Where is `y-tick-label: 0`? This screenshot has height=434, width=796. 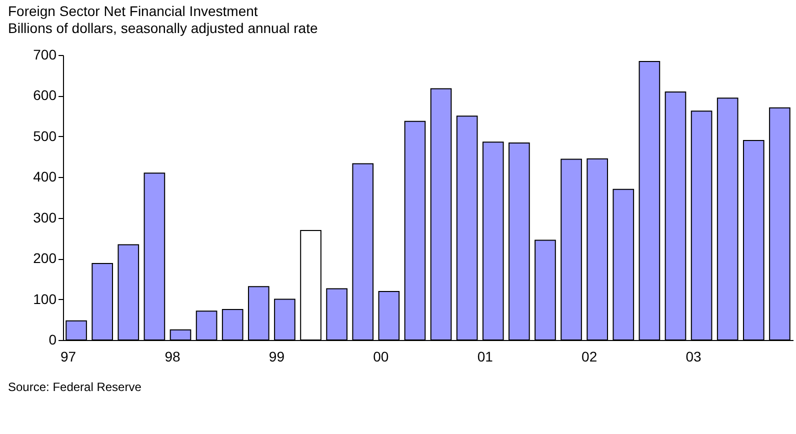
y-tick-label: 0 is located at coordinates (52, 340).